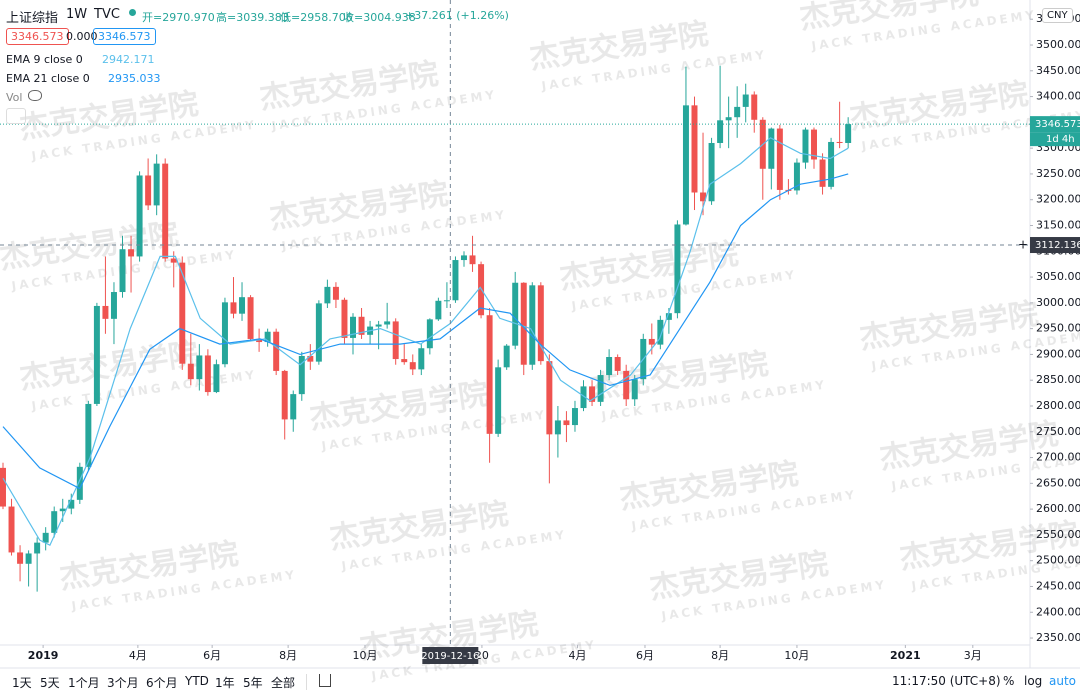 This screenshot has width=1080, height=698. Describe the element at coordinates (946, 681) in the screenshot. I see `clock: 11:17:50 (UTC+8)` at that location.